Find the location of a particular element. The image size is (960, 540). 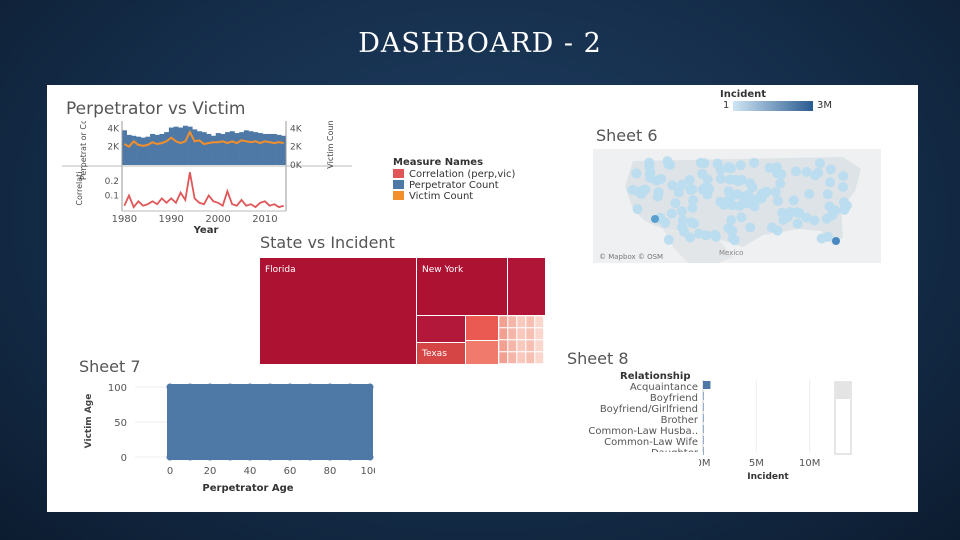

perp-bar-2000 is located at coordinates (218, 149).